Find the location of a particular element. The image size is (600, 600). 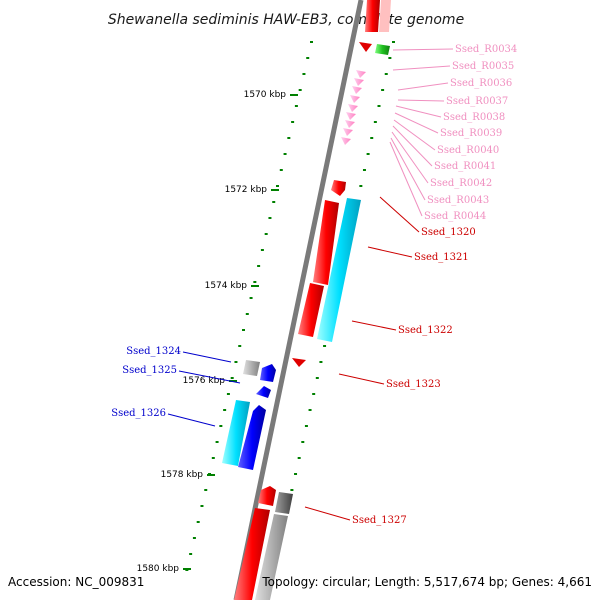

gene-ssed-r0035 is located at coordinates (382, 49).